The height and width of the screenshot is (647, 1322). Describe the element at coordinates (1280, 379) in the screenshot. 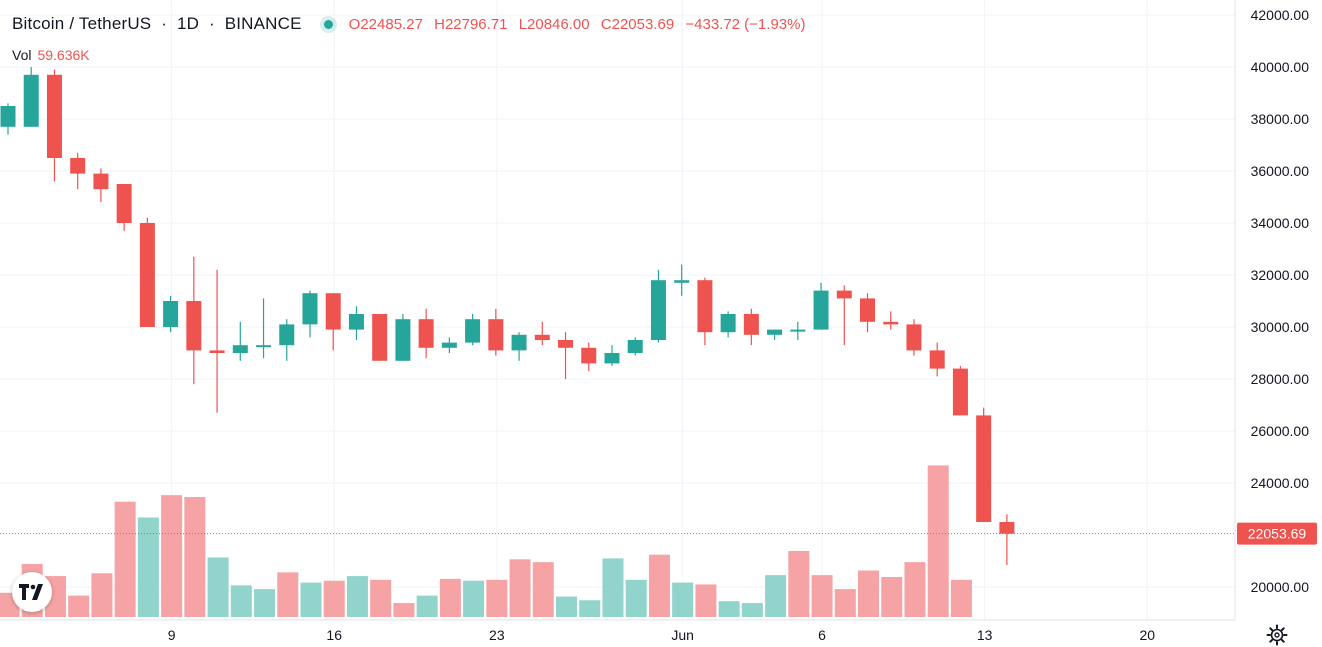

I see `price-tick-label: 28000.00` at that location.